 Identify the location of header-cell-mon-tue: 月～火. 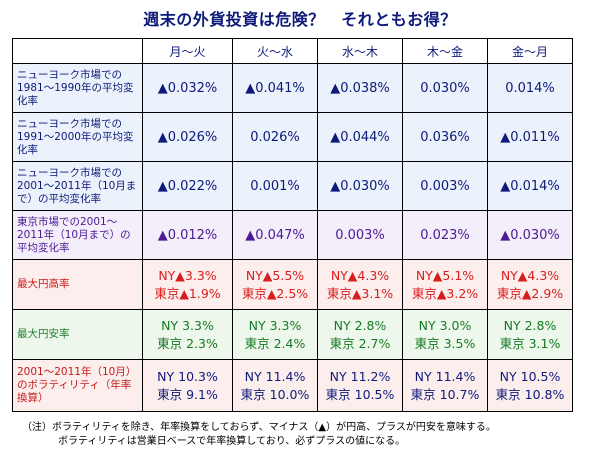
(187, 51).